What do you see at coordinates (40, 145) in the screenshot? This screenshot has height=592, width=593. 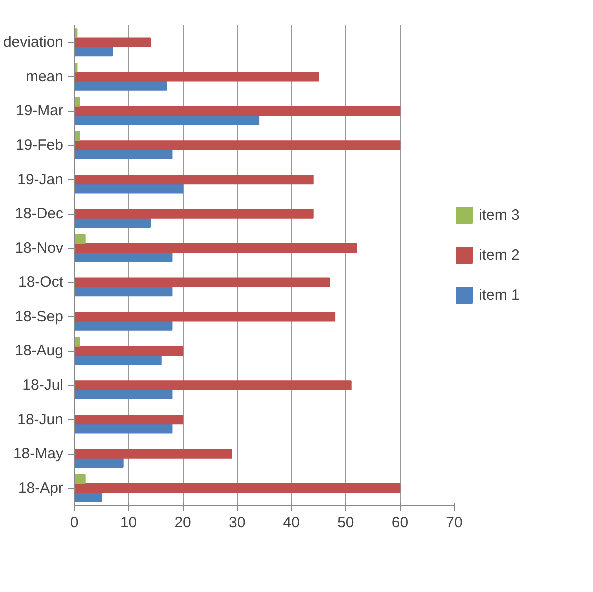 I see `y-tick-label: 19-Feb` at bounding box center [40, 145].